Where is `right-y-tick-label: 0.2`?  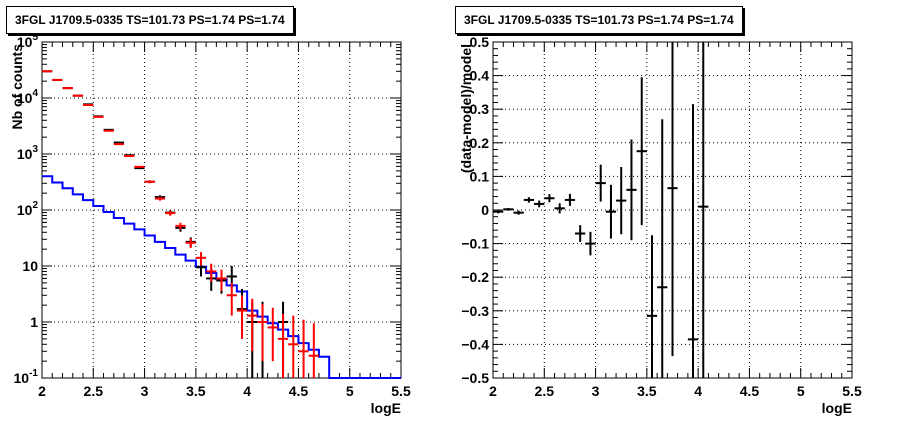 right-y-tick-label: 0.2 is located at coordinates (480, 143).